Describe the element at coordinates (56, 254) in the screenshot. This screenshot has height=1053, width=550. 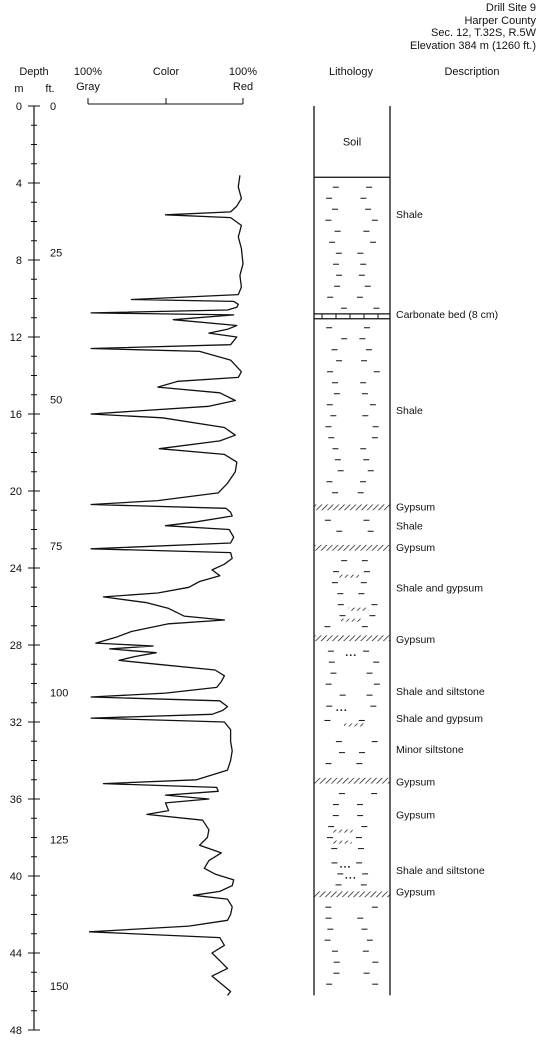
I see `depth-ft-label: 25` at that location.